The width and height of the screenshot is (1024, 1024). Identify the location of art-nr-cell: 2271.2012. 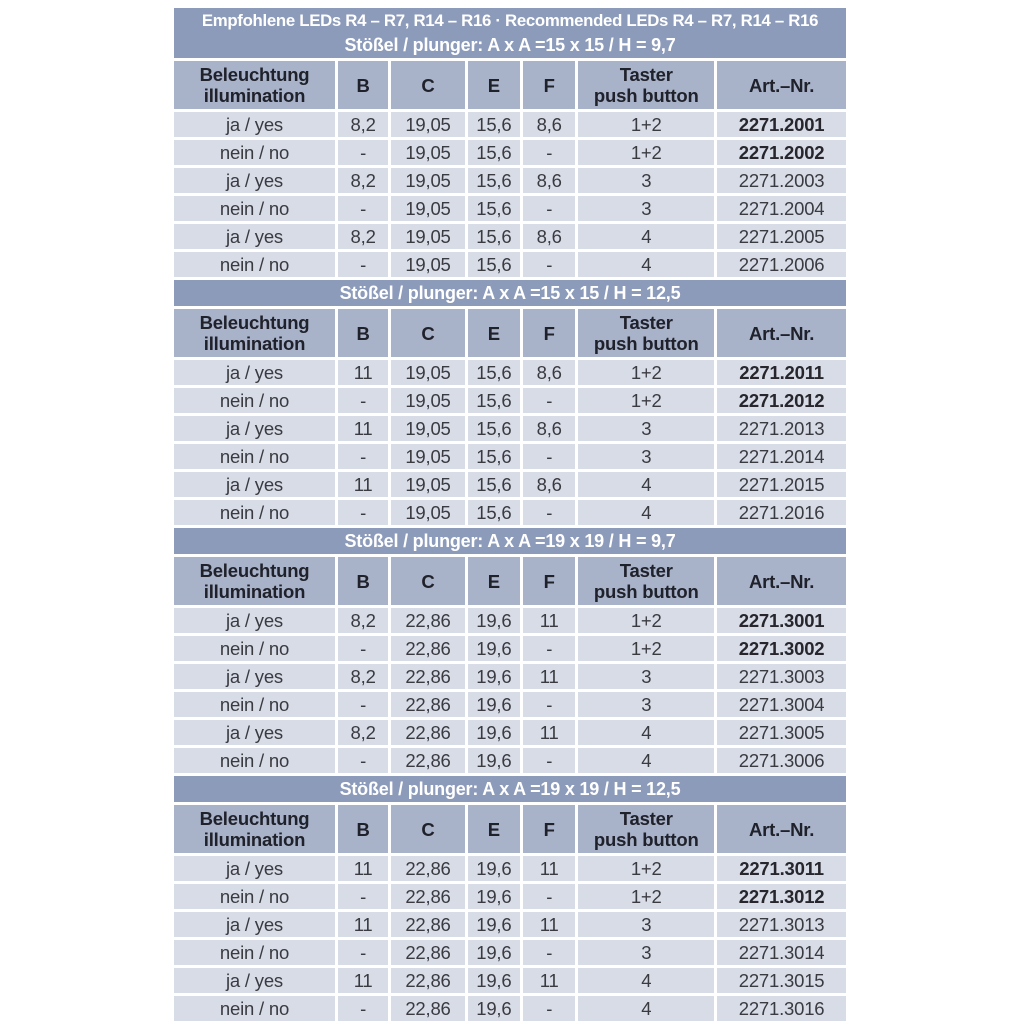
(781, 400).